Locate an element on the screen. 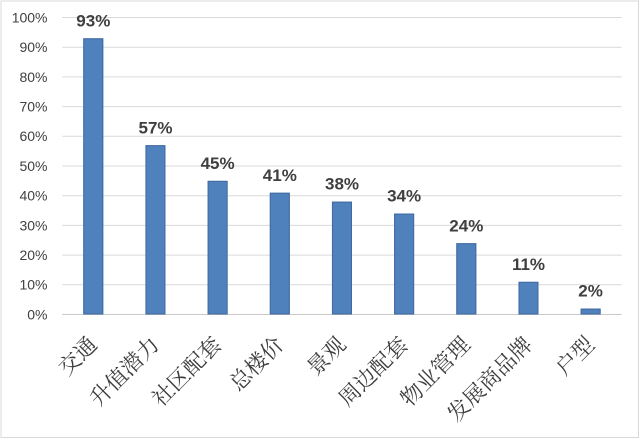  svg-text: 45% is located at coordinates (218, 163).